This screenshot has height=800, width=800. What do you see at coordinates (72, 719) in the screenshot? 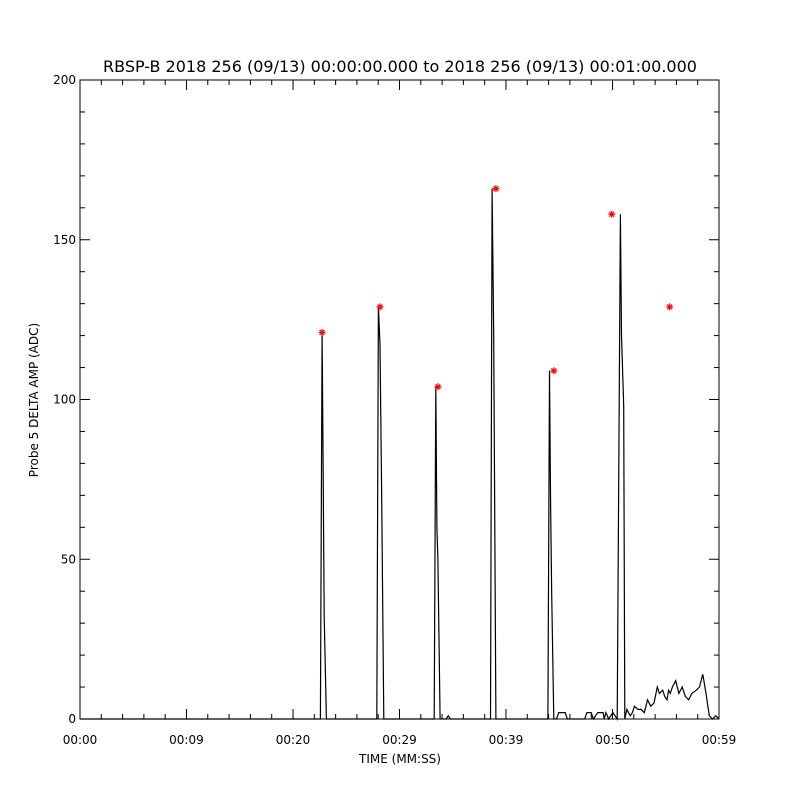
I see `y-tick-label: 0` at bounding box center [72, 719].